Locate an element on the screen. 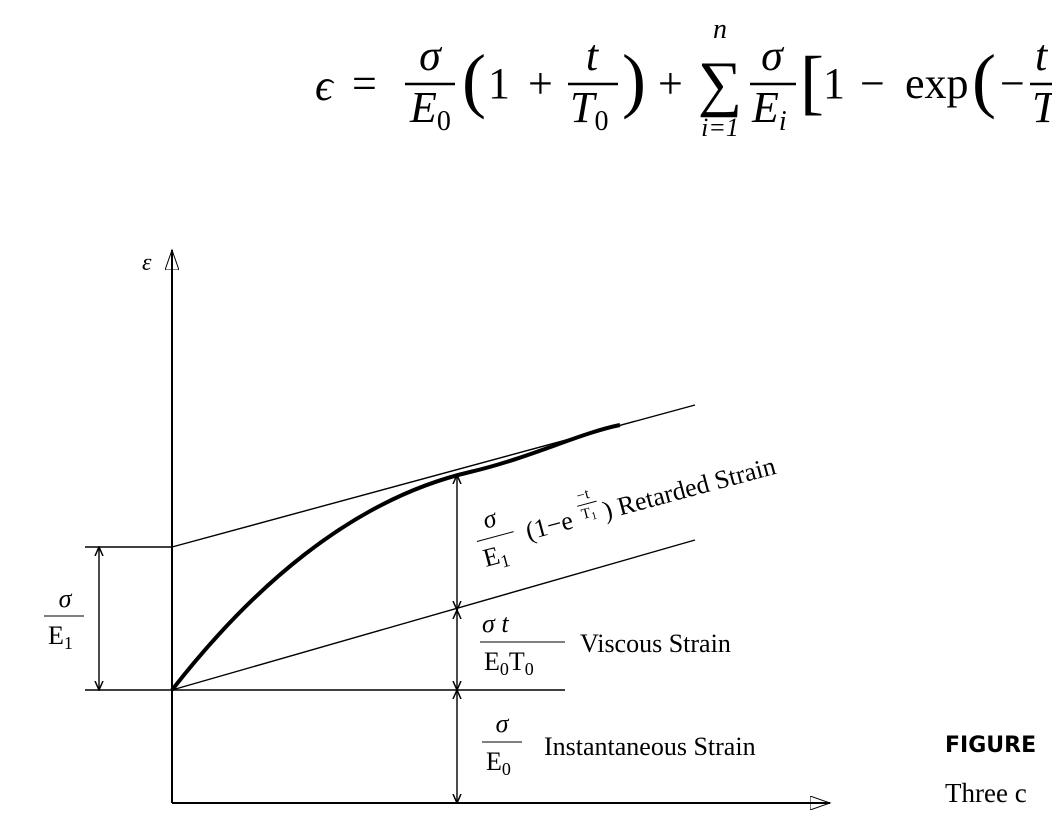 The height and width of the screenshot is (813, 1052). retarded-label: σ E1 (1−e −t T1 ) Retarded Strain is located at coordinates (627, 513).